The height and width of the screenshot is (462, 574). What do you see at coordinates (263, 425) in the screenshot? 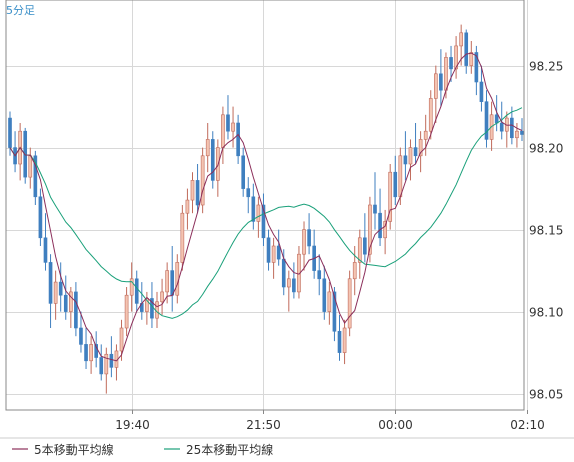
I see `x-tick-label: 21:50` at bounding box center [263, 425].